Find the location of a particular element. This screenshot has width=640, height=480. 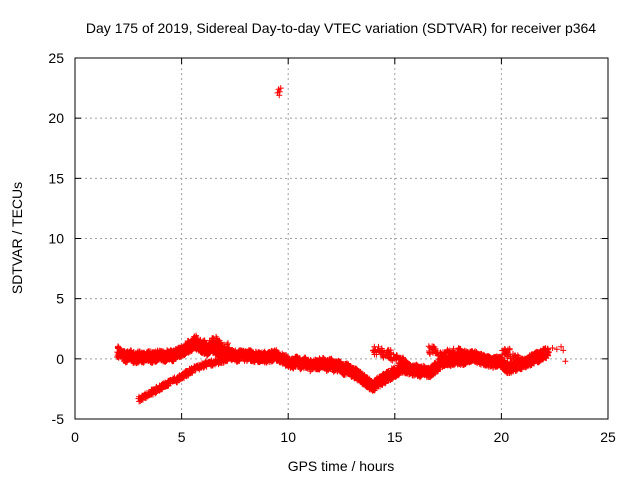

x-tick-label: 0 is located at coordinates (75, 437).